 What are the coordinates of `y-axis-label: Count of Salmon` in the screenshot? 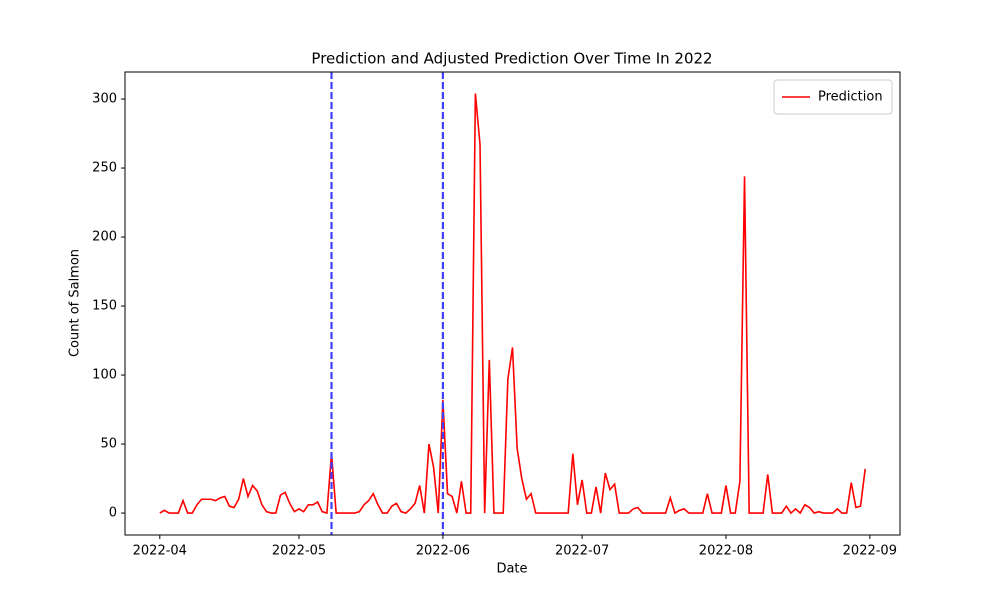 It's located at (75, 303).